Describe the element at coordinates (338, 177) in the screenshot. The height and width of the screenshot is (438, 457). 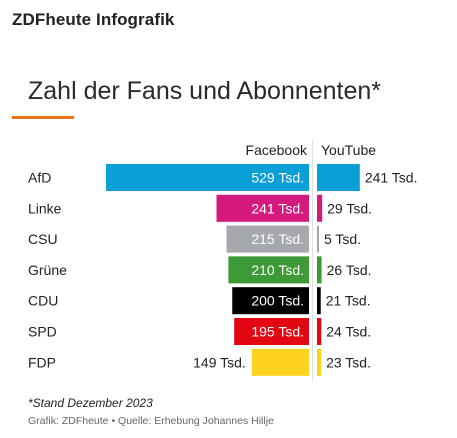
I see `youtube-bar-afd` at that location.